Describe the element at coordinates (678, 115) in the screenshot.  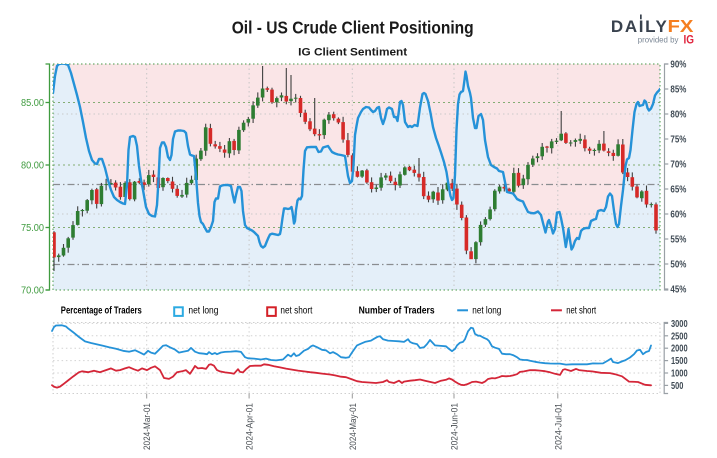
I see `svg-text: 80%` at that location.